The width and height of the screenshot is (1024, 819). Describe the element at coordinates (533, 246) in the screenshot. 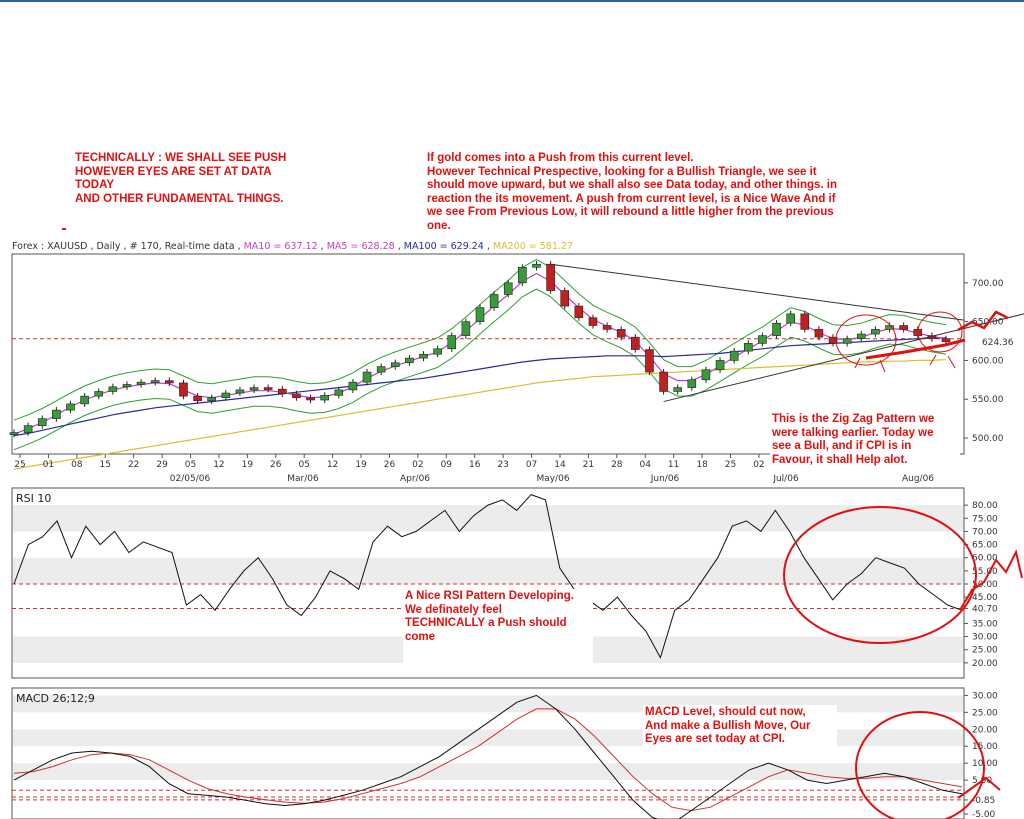

I see `header-ma200: MA200 = 581.27` at that location.